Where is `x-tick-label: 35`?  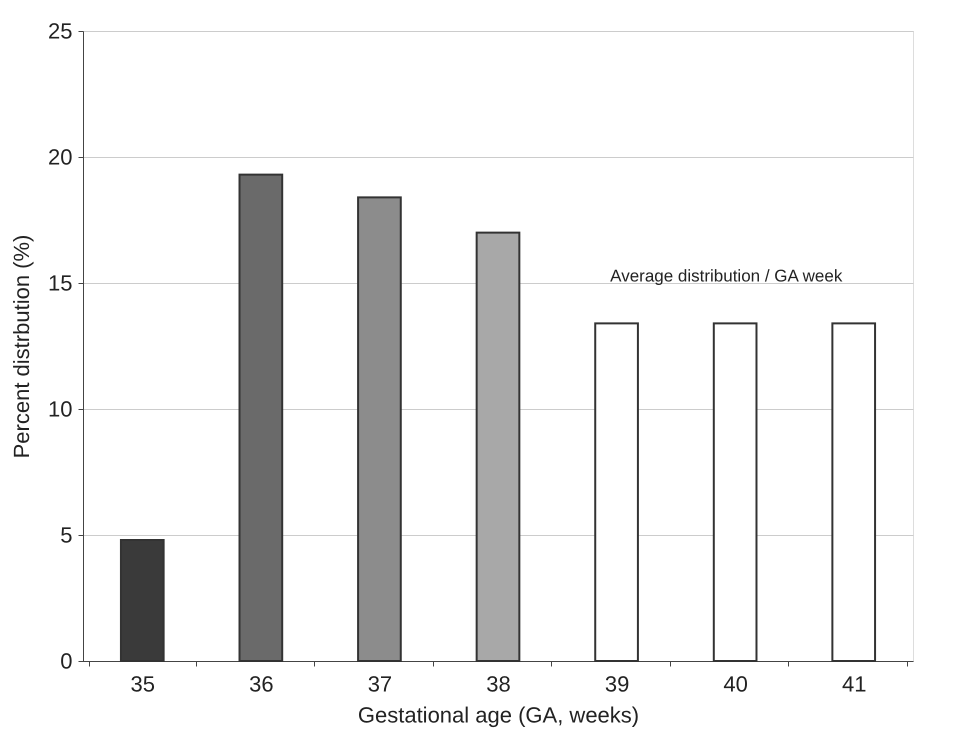
x-tick-label: 35 is located at coordinates (143, 684).